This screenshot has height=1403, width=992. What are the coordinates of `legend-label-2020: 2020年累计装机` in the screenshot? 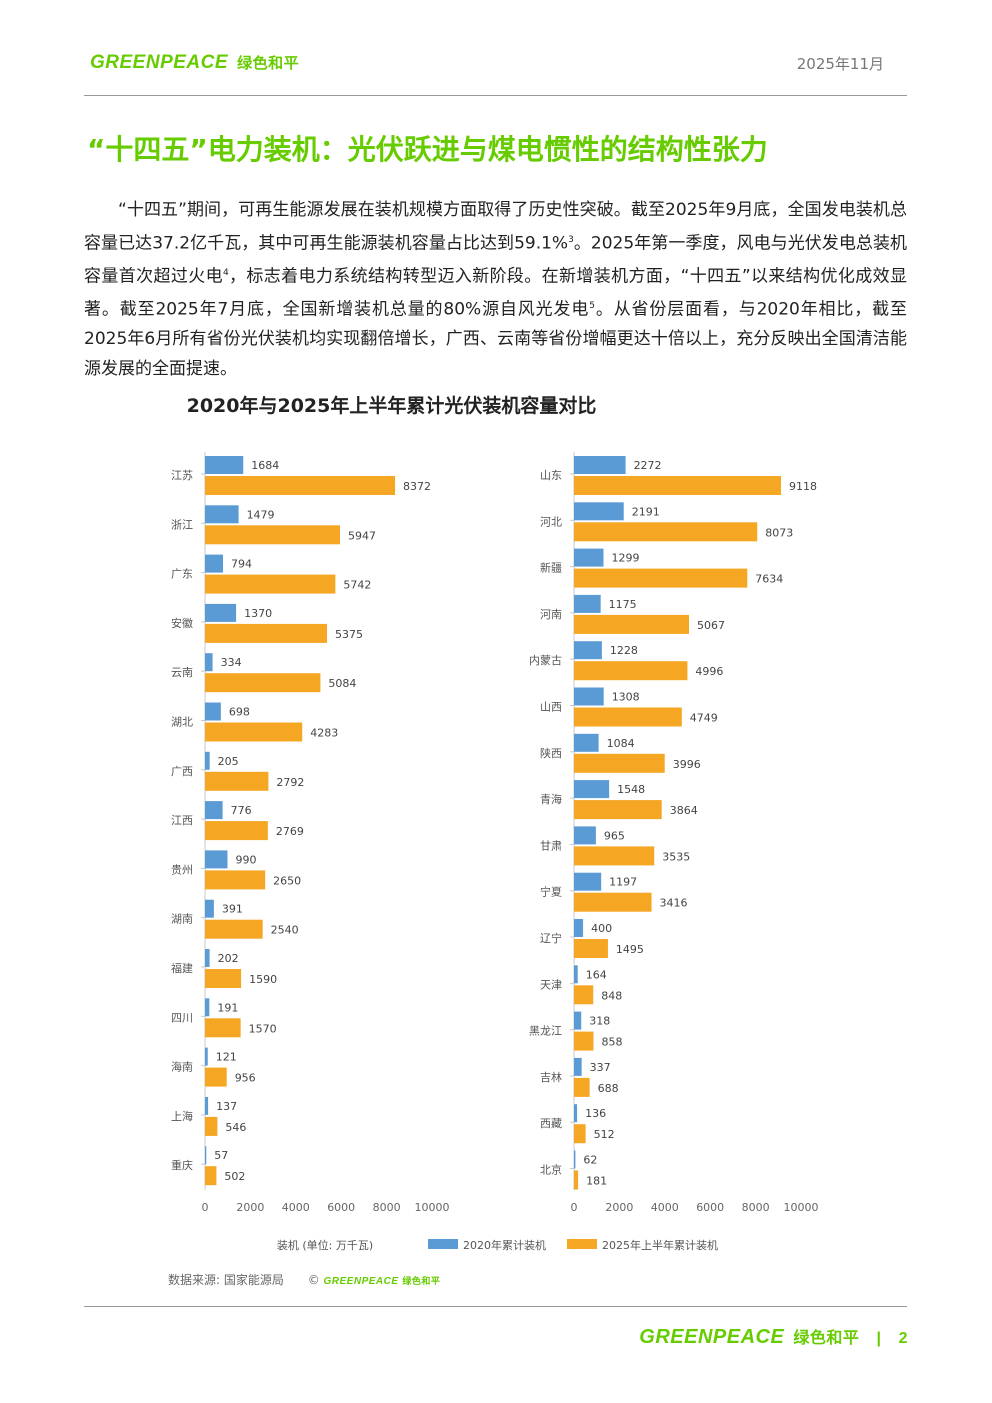 It's located at (504, 1245).